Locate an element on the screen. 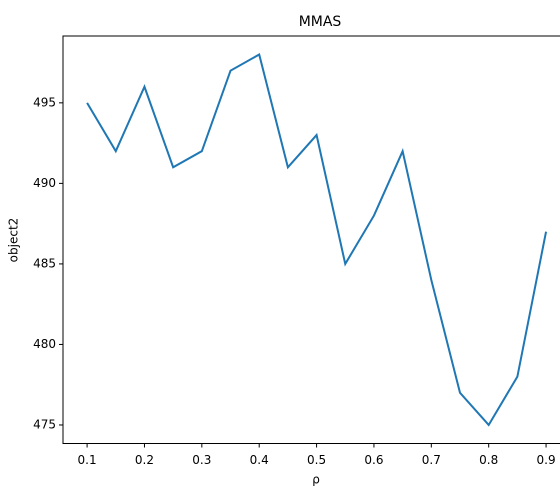 This screenshot has height=489, width=560. y-axis-label: object2 is located at coordinates (14, 240).